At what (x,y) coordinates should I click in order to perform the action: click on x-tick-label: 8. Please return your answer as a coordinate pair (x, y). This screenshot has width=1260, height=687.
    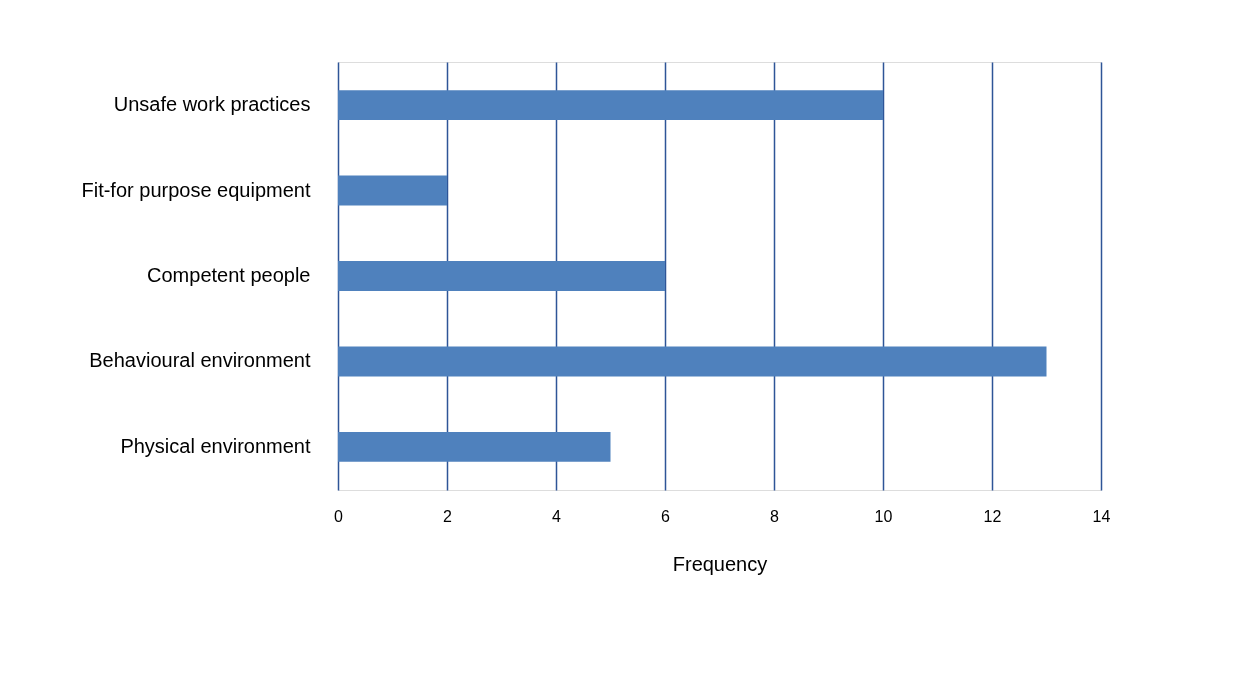
    Looking at the image, I should click on (775, 516).